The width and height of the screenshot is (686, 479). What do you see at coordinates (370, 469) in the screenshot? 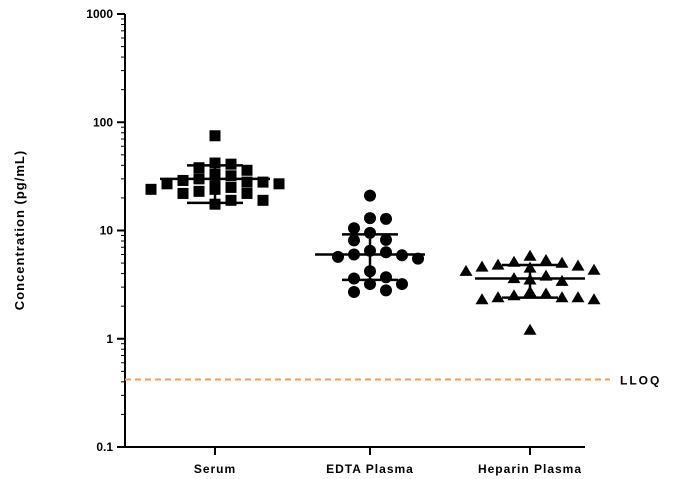
I see `x-category-label: EDTA Plasma` at bounding box center [370, 469].